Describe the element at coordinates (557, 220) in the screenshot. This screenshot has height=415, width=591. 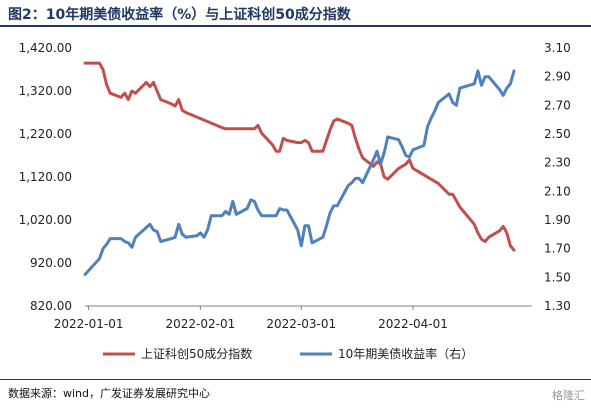
I see `right-axis-tick-label: 1.90` at that location.